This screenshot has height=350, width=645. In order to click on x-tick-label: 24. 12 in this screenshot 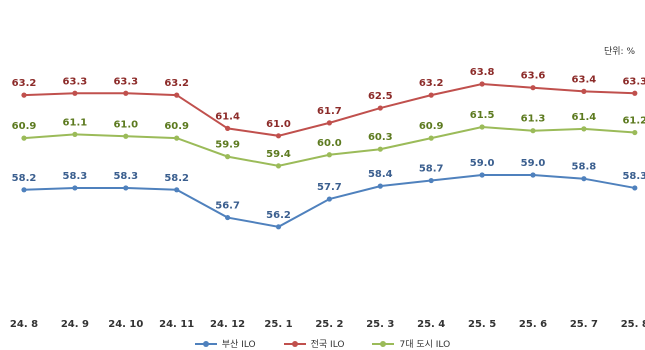, I will do `click(227, 324)`.